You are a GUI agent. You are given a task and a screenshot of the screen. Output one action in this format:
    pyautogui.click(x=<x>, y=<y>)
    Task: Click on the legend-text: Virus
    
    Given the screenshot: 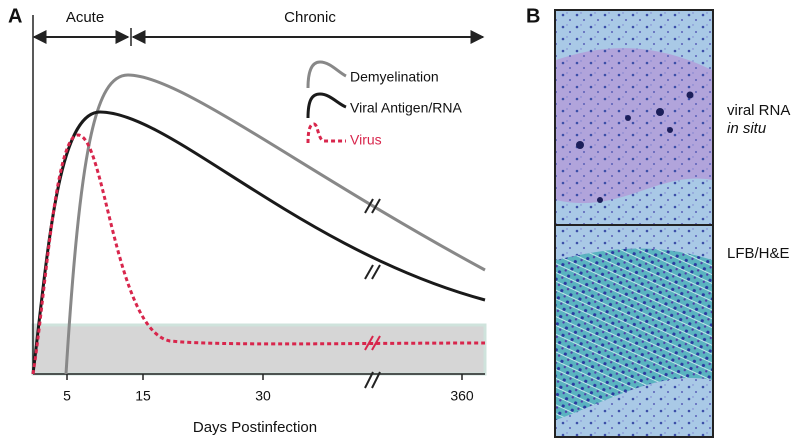 What is the action you would take?
    pyautogui.click(x=366, y=140)
    